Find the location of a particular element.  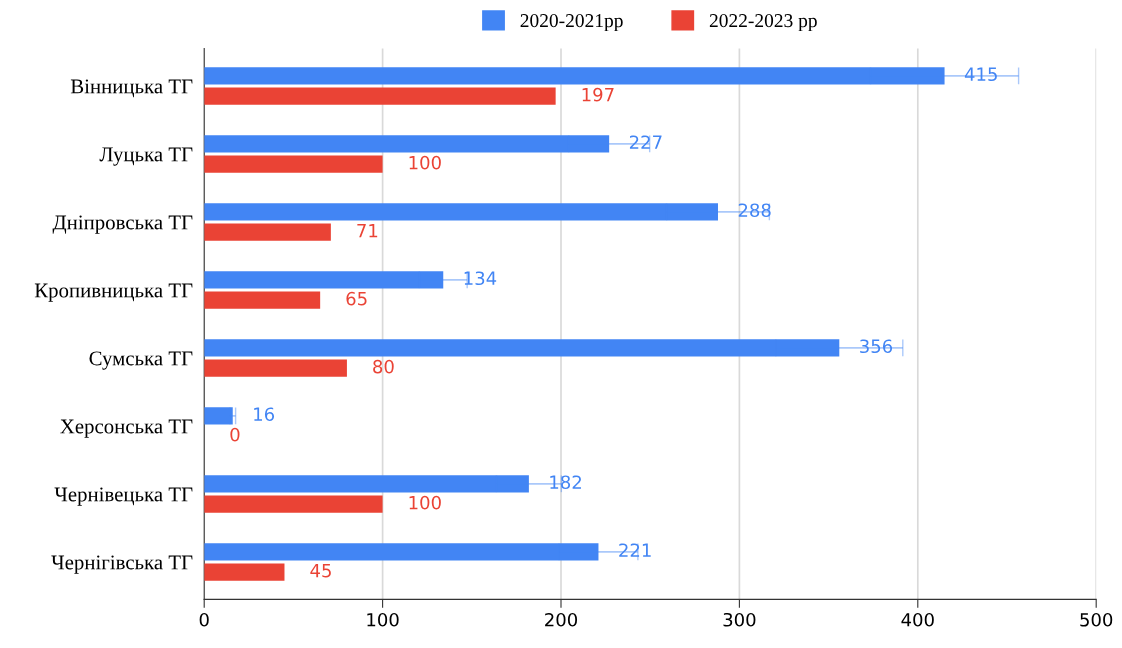

x-tick-label: 500 is located at coordinates (1096, 619).